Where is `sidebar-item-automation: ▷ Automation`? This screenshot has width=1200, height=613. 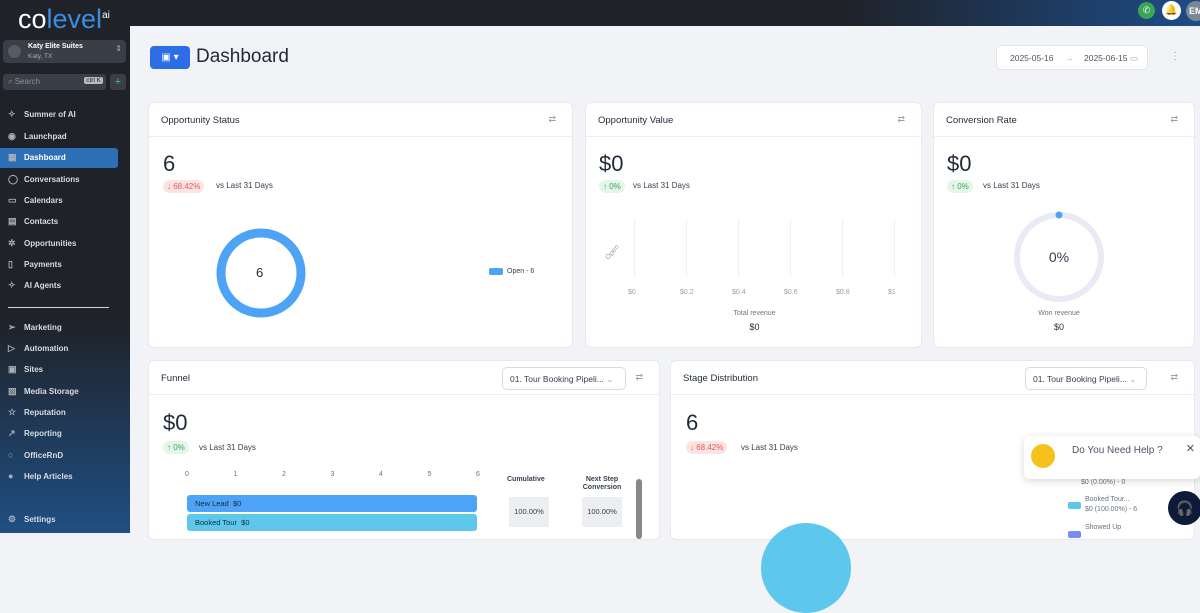
sidebar-item-automation: ▷ Automation is located at coordinates (59, 349).